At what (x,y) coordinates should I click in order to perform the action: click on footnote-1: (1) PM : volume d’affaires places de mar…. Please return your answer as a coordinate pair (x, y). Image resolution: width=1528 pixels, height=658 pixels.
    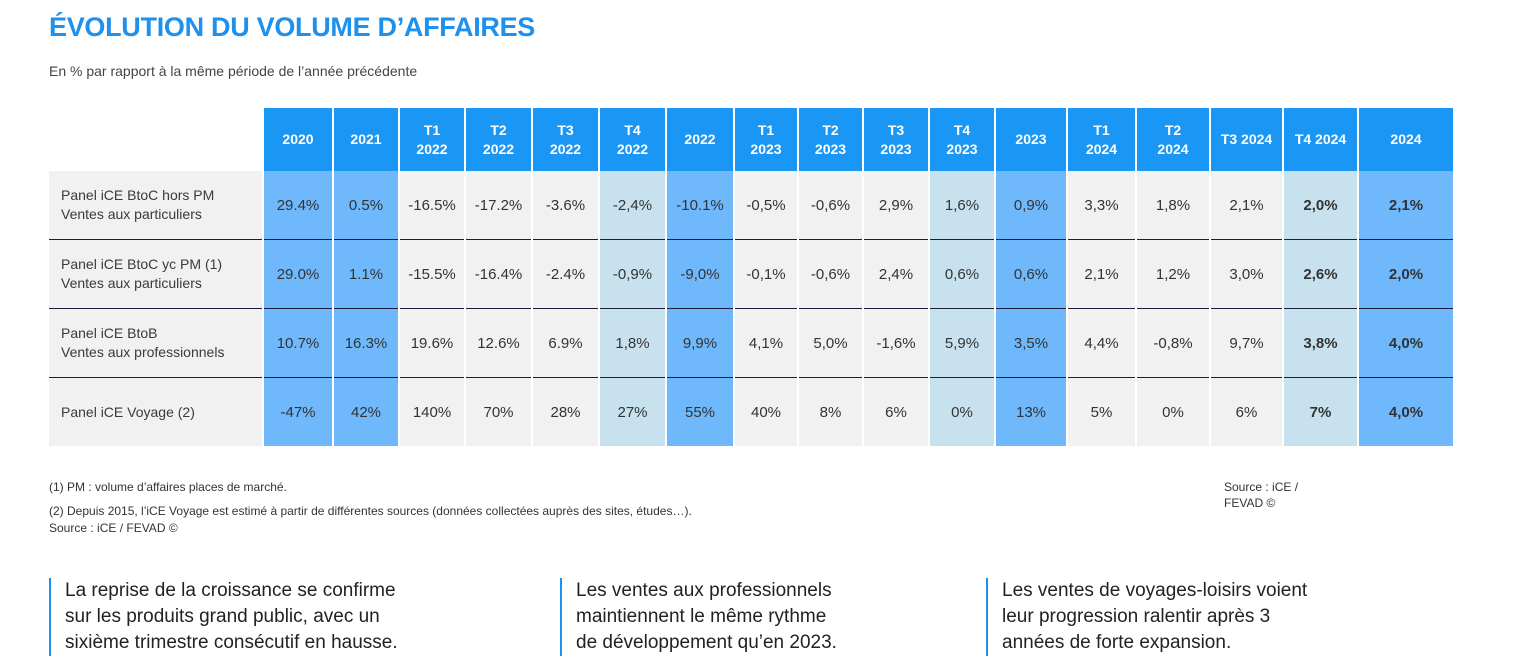
    Looking at the image, I should click on (168, 487).